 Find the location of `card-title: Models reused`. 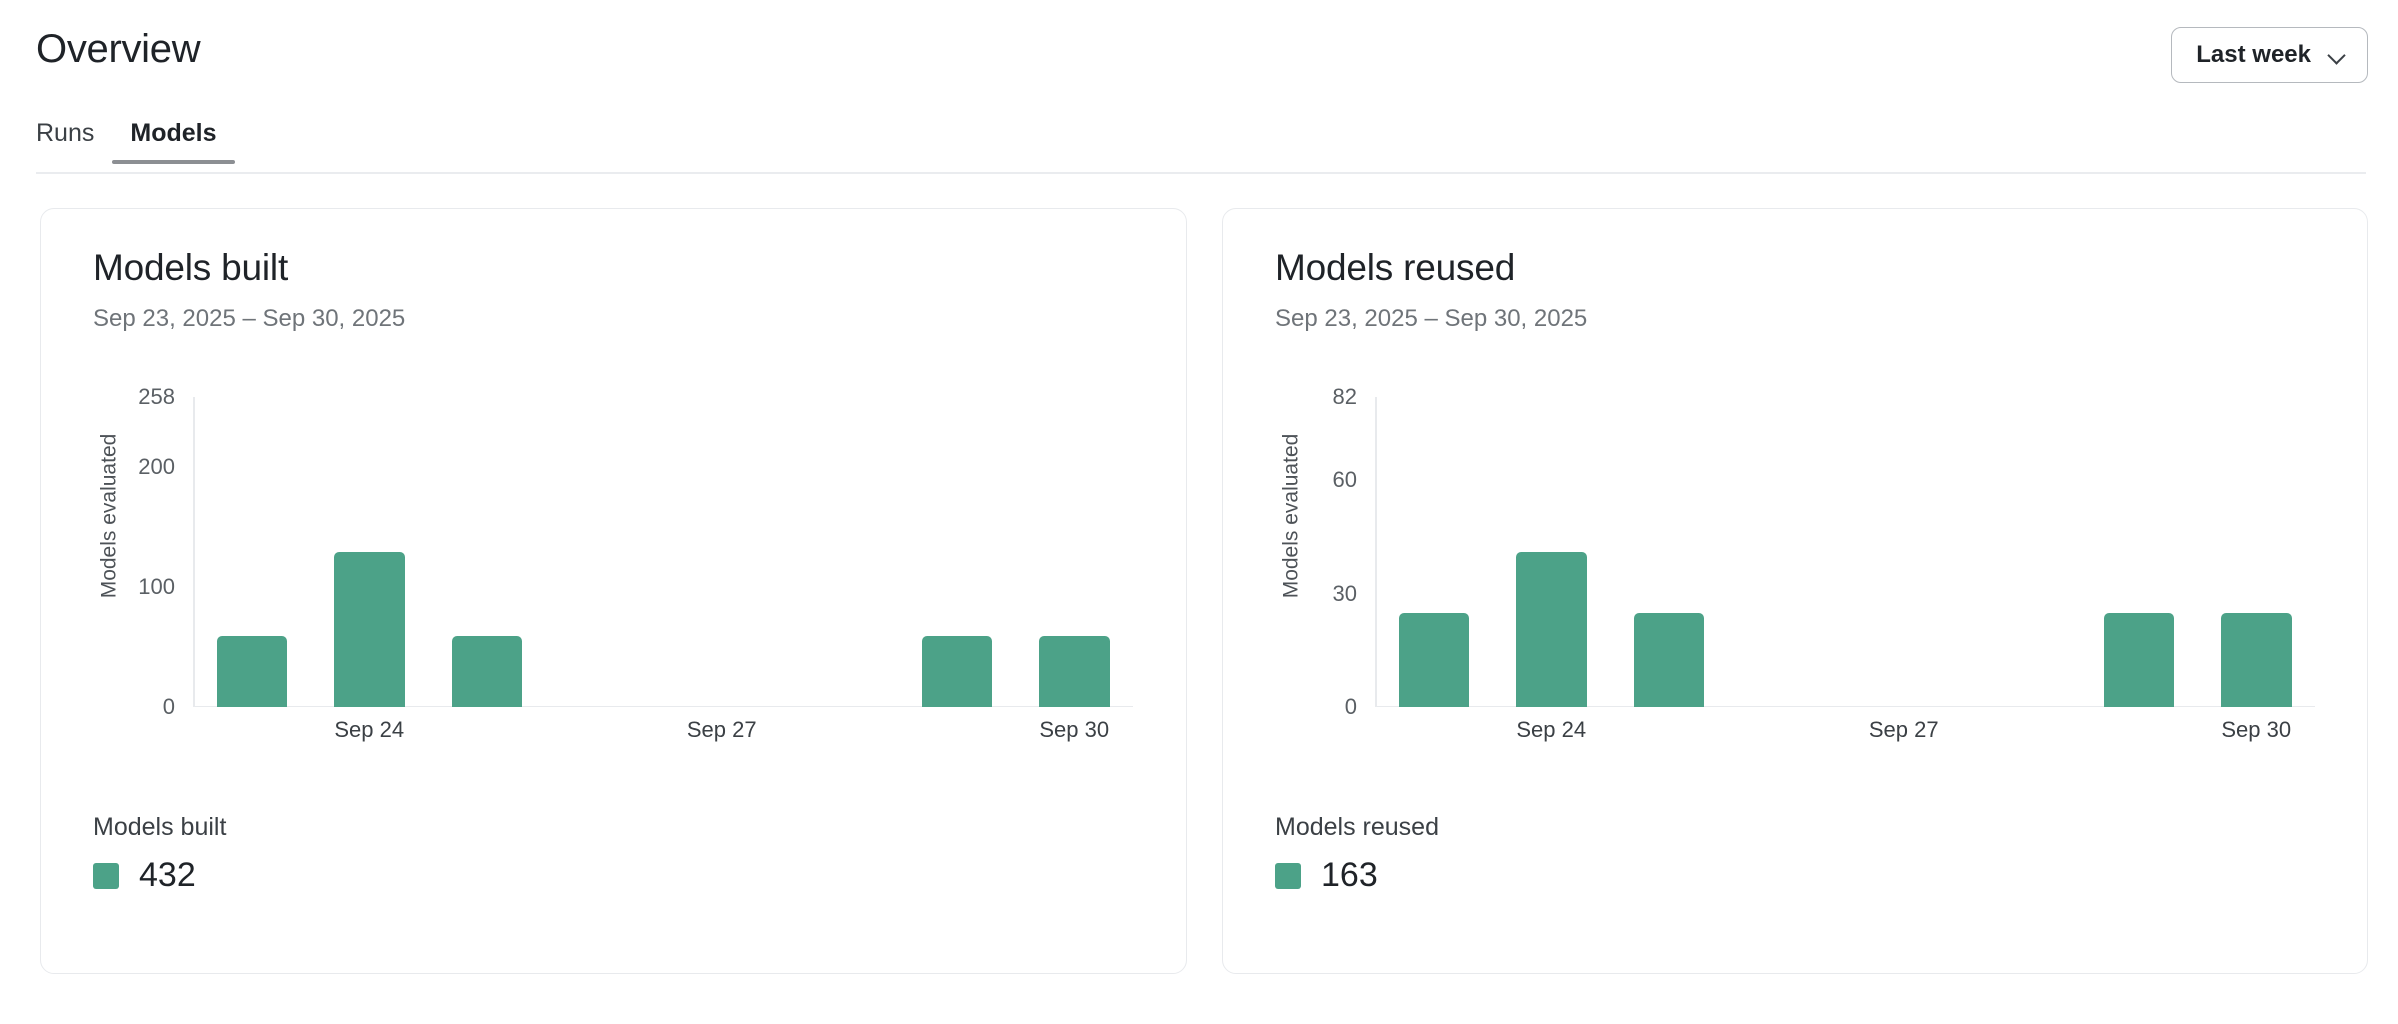

card-title: Models reused is located at coordinates (1395, 267).